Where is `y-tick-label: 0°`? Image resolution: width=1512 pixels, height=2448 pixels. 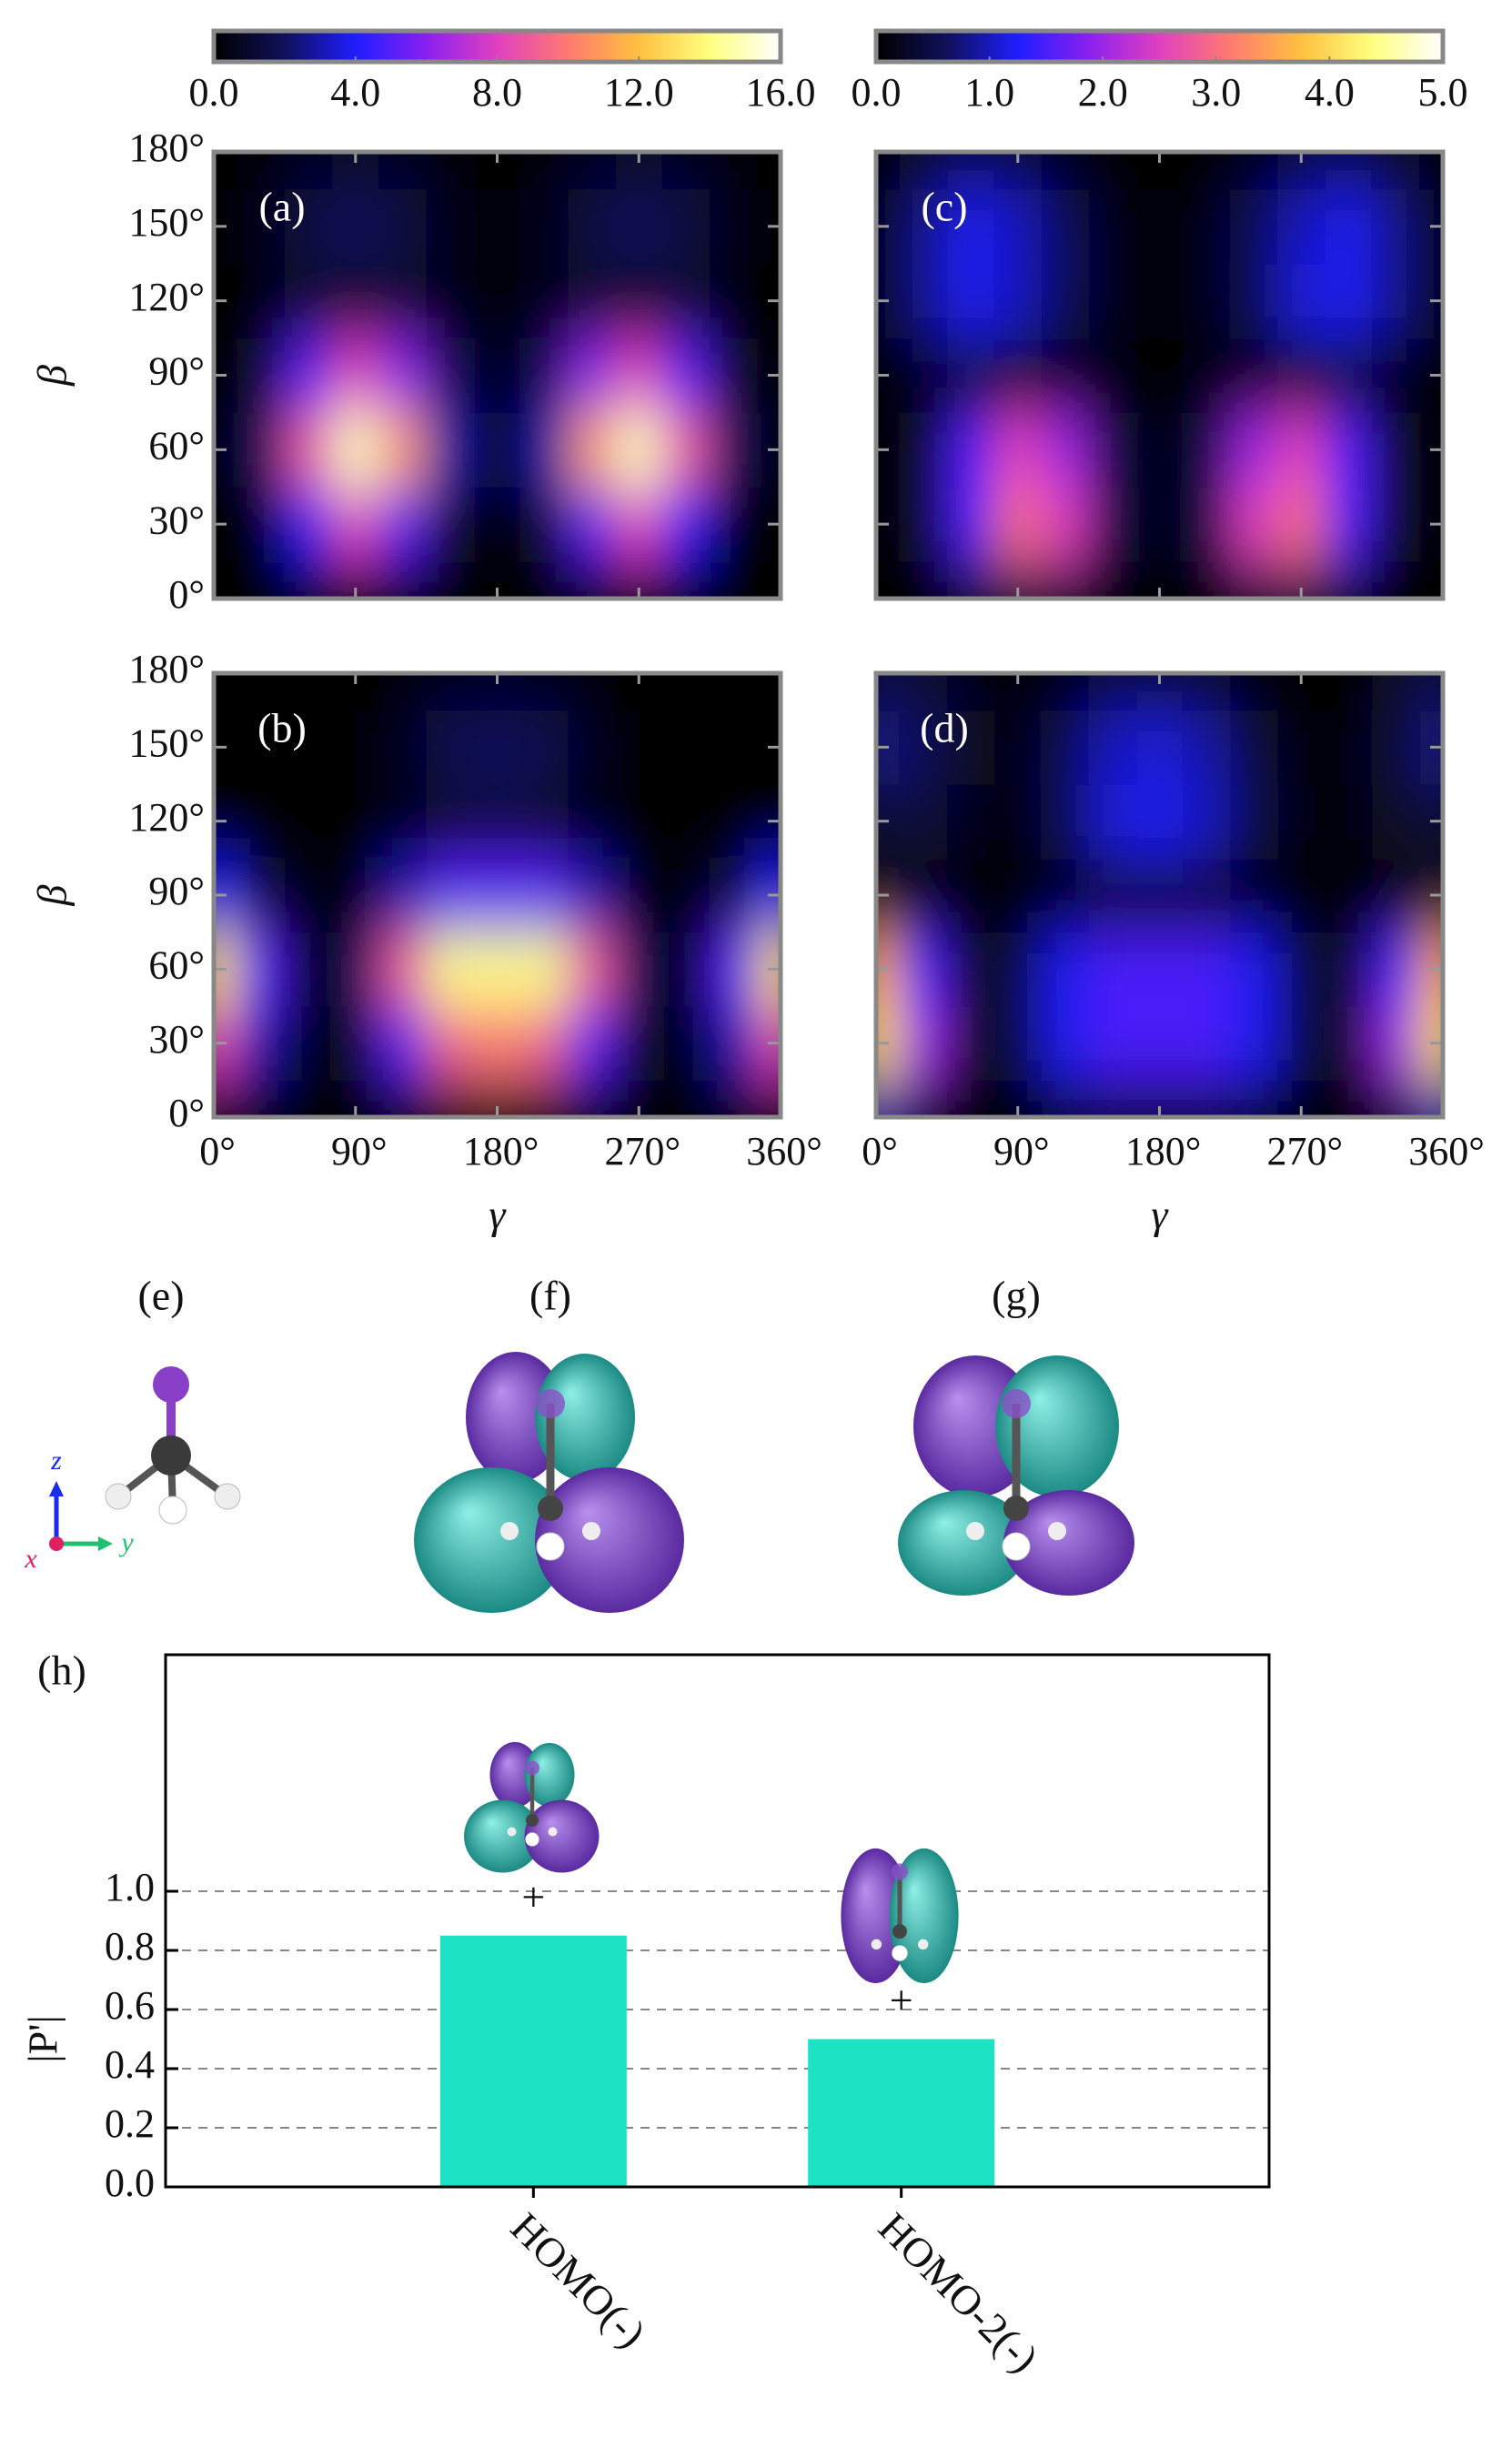 y-tick-label: 0° is located at coordinates (187, 594).